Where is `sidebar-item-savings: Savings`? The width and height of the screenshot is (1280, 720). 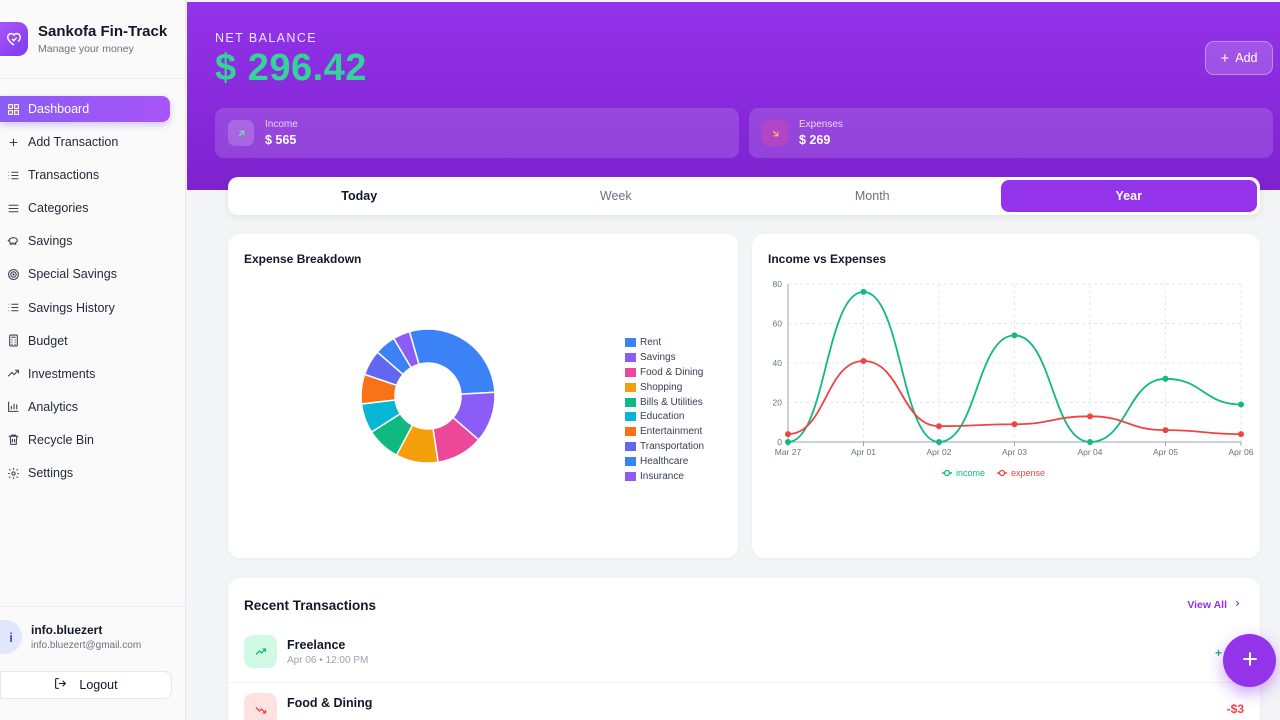
sidebar-item-savings: Savings is located at coordinates (85, 241).